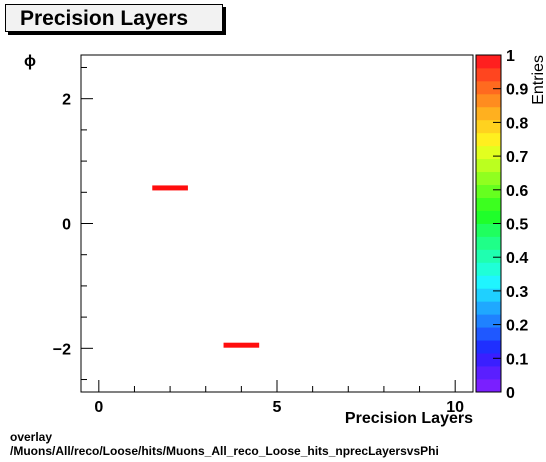 This screenshot has width=546, height=462. I want to click on colorbar-tick-label: 0.9, so click(517, 90).